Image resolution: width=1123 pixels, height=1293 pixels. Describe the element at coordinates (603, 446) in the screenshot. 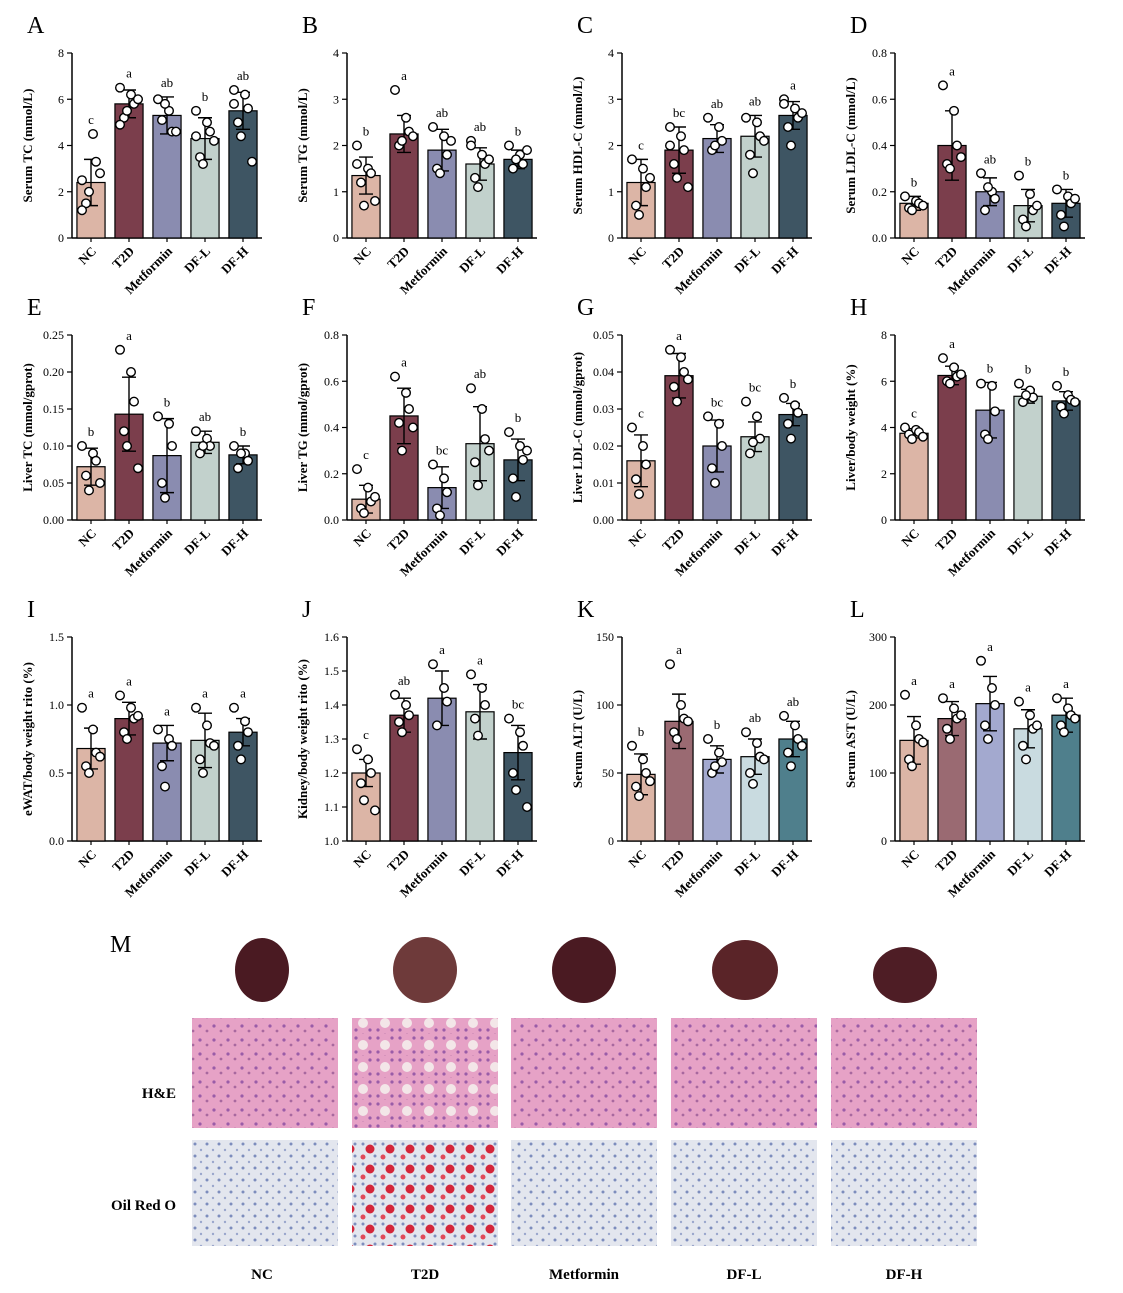

I see `y-tick-label: 0.02` at that location.